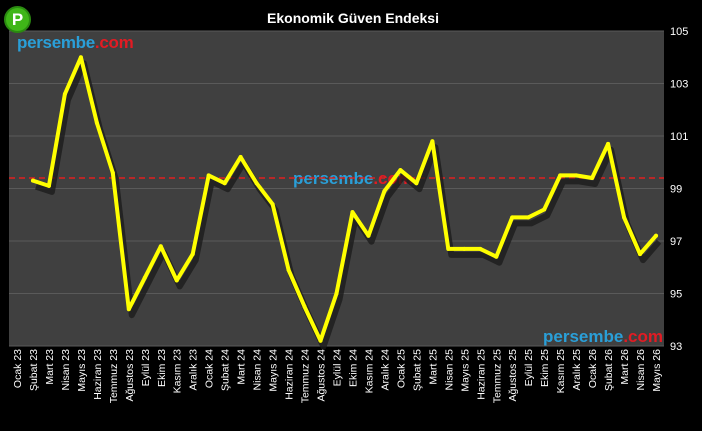  Describe the element at coordinates (242, 367) in the screenshot. I see `x-tick-label: Mart 24` at that location.